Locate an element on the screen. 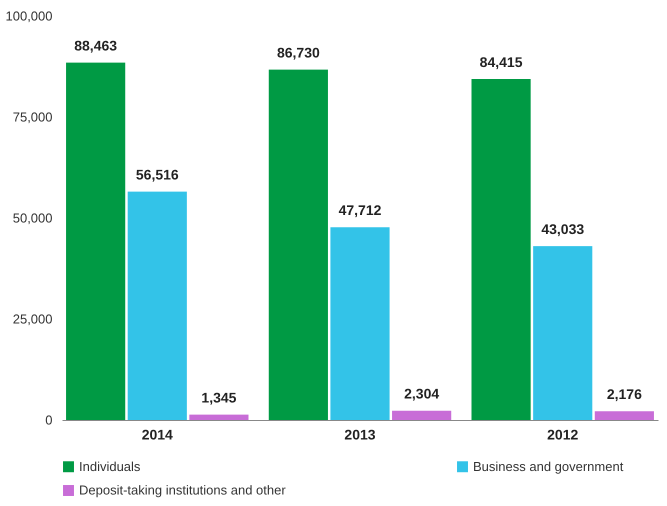 This screenshot has width=667, height=506. x-tick-label: 2013 is located at coordinates (360, 434).